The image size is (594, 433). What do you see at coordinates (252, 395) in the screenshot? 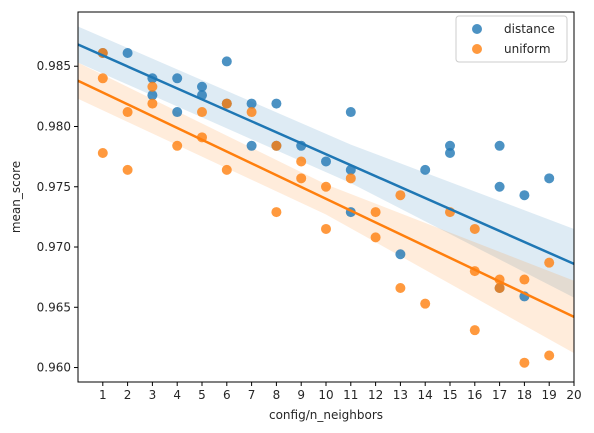
I see `x-tick-label: 7` at bounding box center [252, 395].